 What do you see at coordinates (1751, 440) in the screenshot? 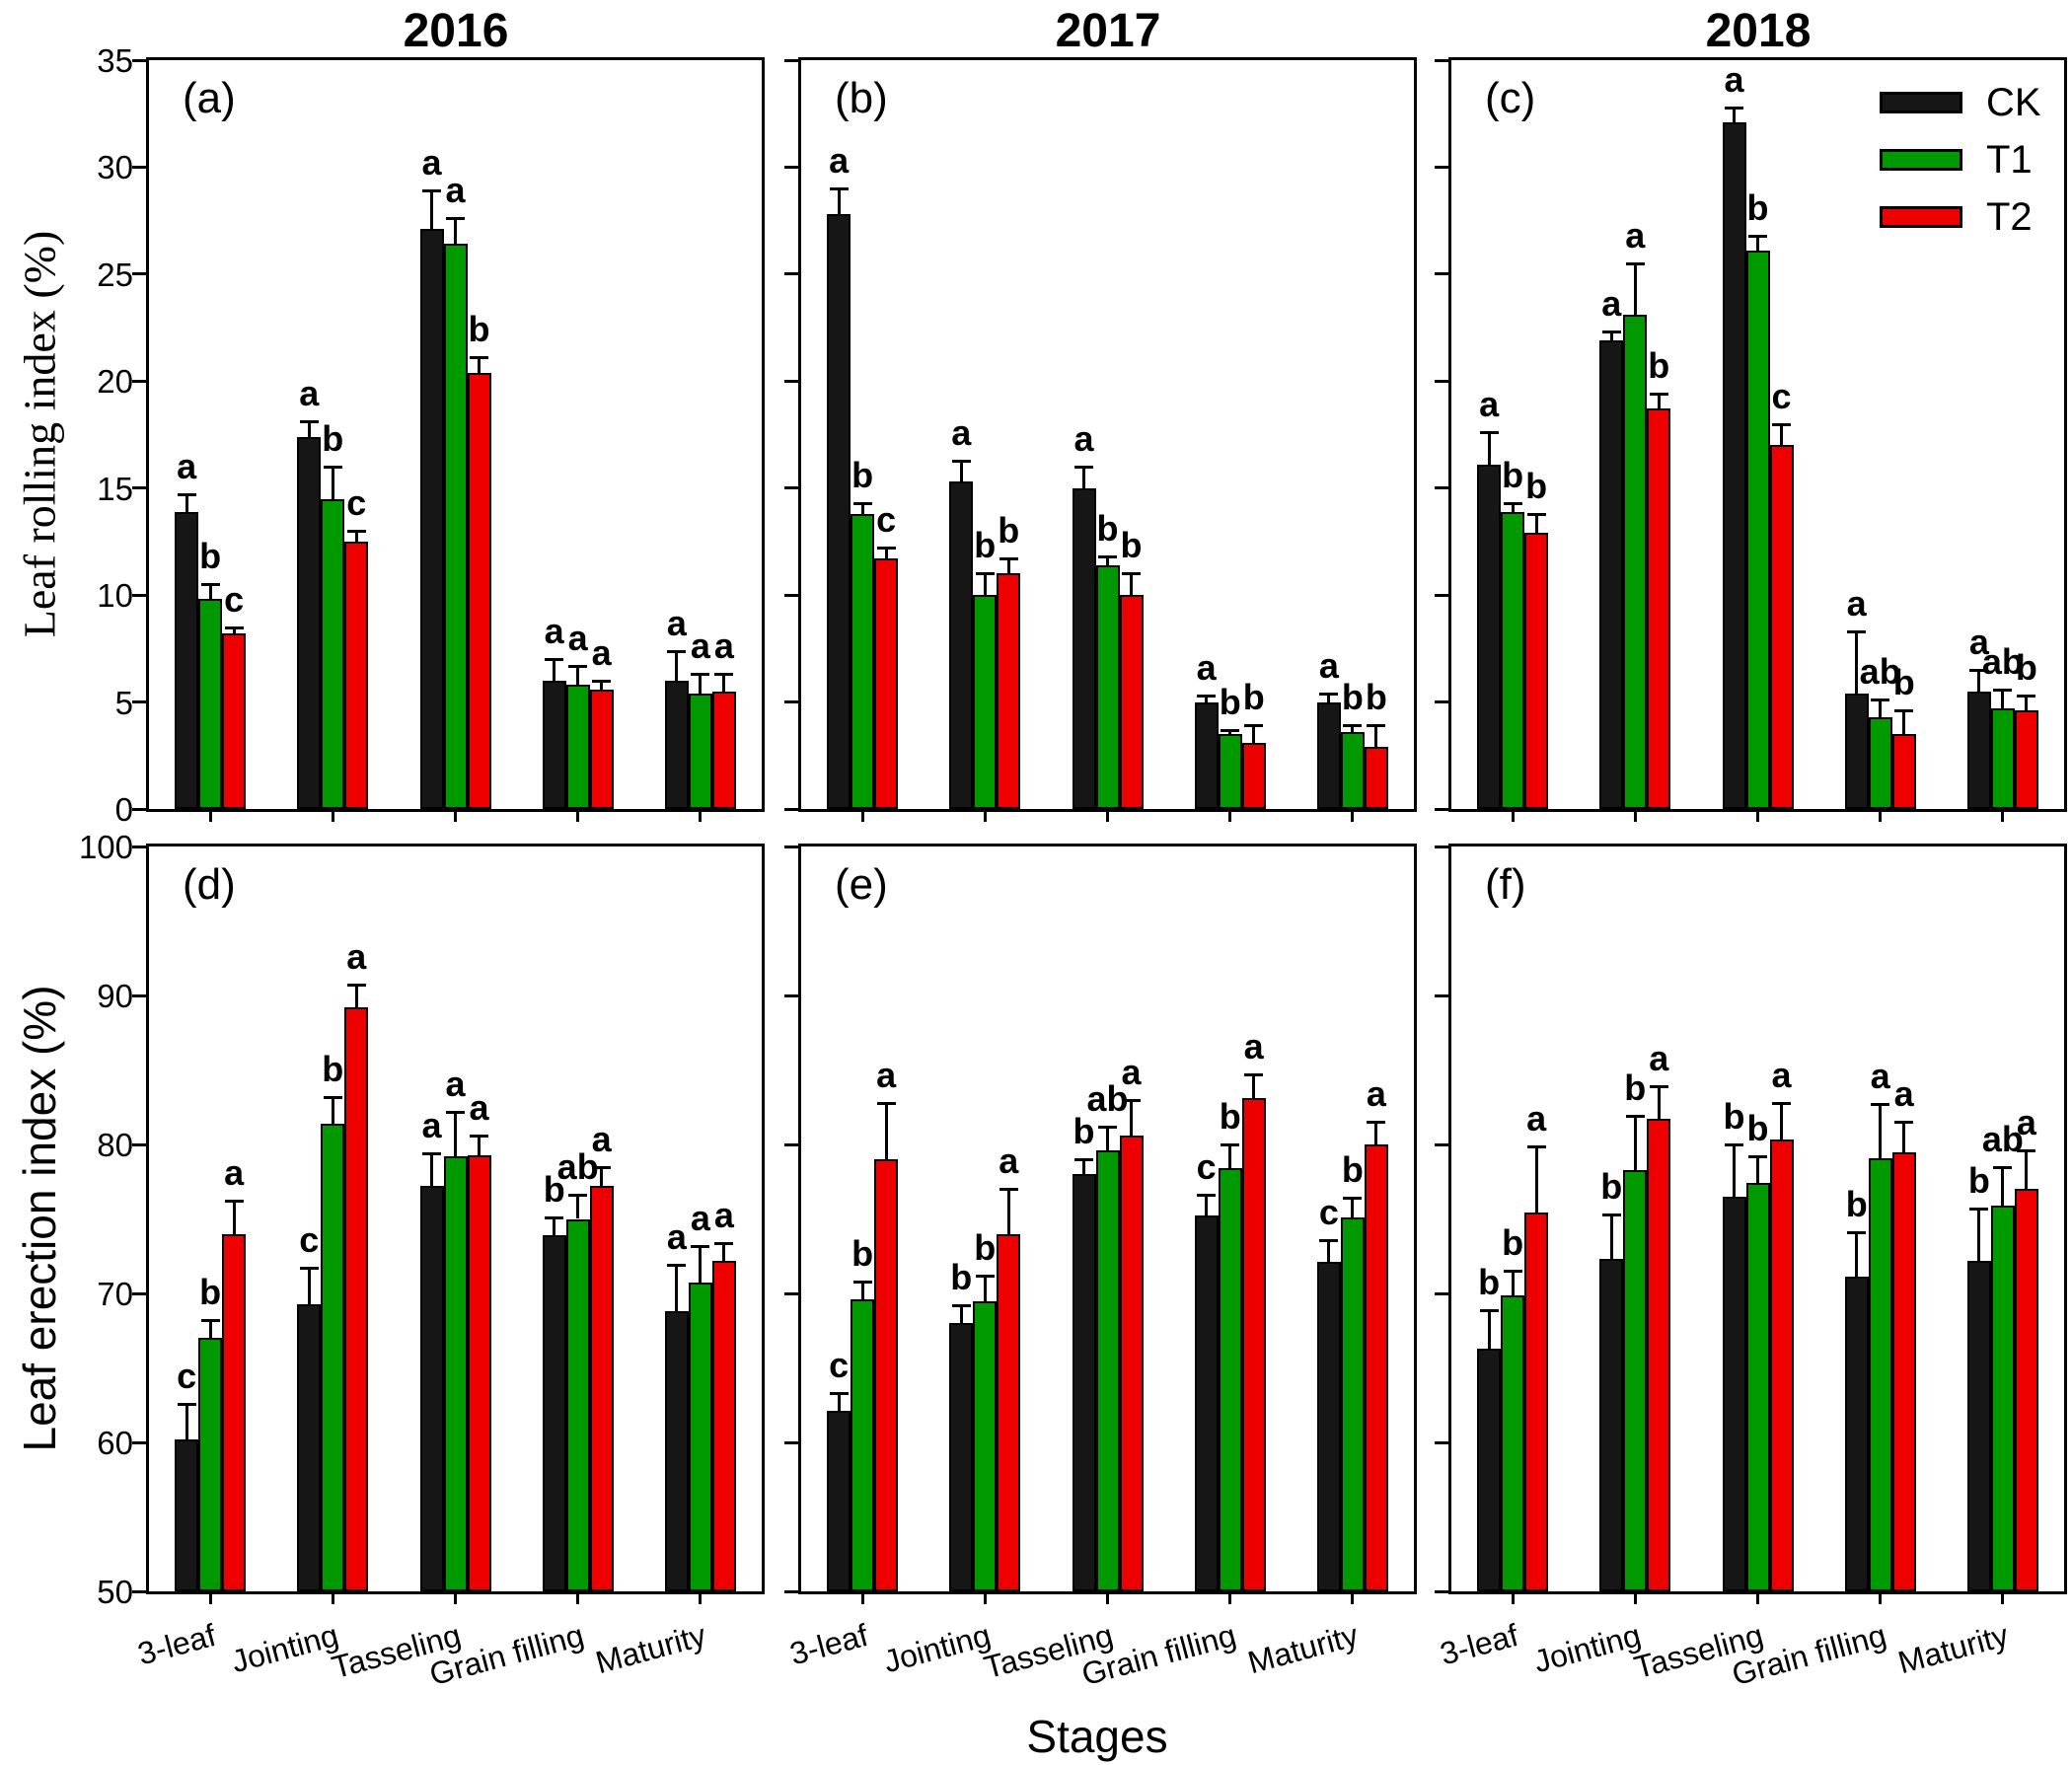
I see `panel-c-leaf-rolling-2018: (c) a b b a a b a b c a ab b a ab b` at bounding box center [1751, 440].